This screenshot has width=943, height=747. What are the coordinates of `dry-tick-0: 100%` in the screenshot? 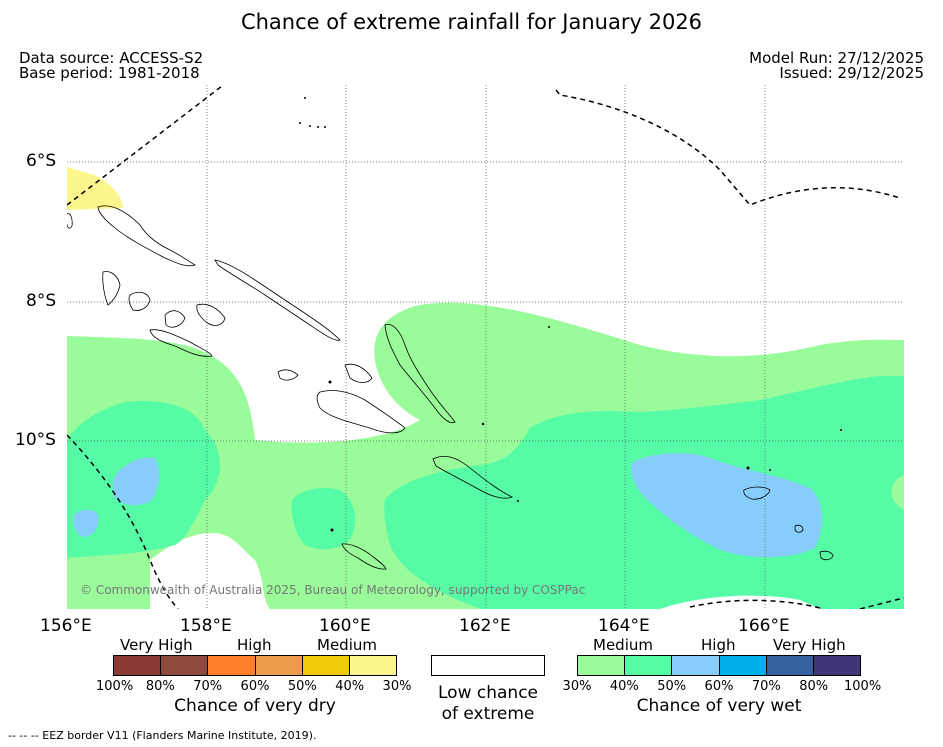 It's located at (115, 686).